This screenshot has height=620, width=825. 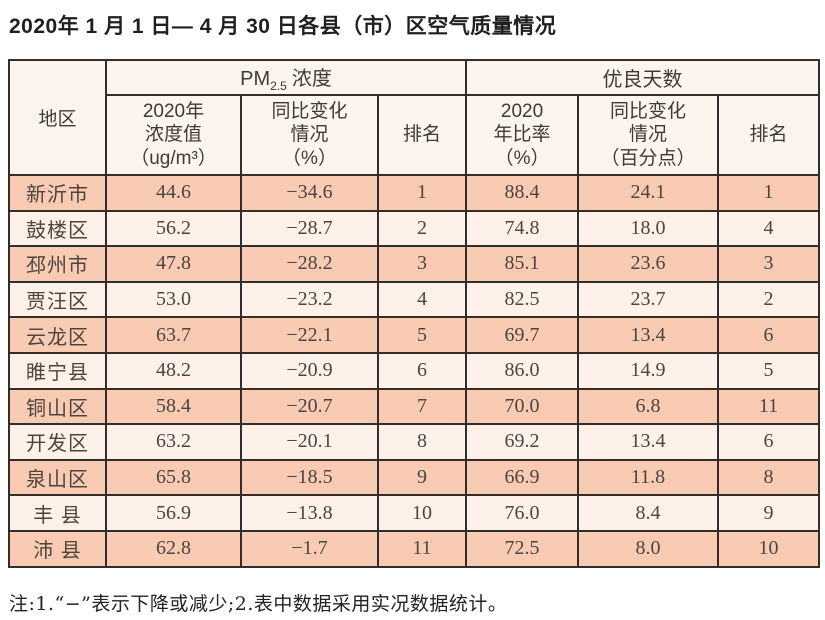 What do you see at coordinates (522, 335) in the screenshot?
I see `rate-cell: 69.7` at bounding box center [522, 335].